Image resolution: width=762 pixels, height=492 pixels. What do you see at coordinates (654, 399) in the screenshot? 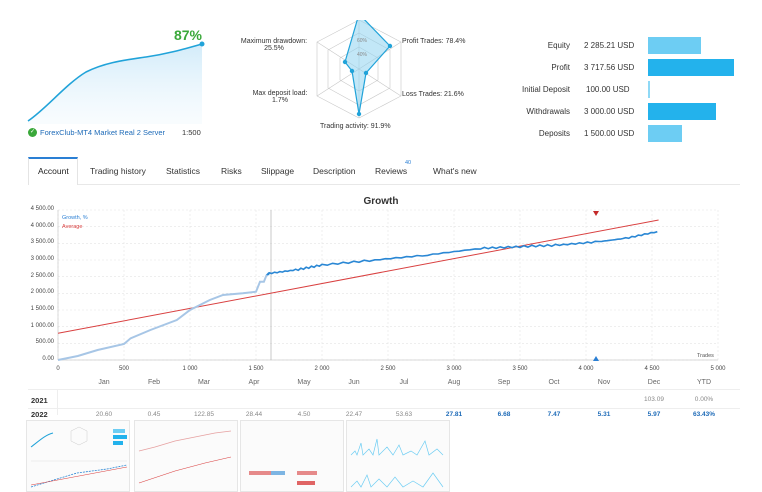
I see `monthly-cell: 103.09` at bounding box center [654, 399].